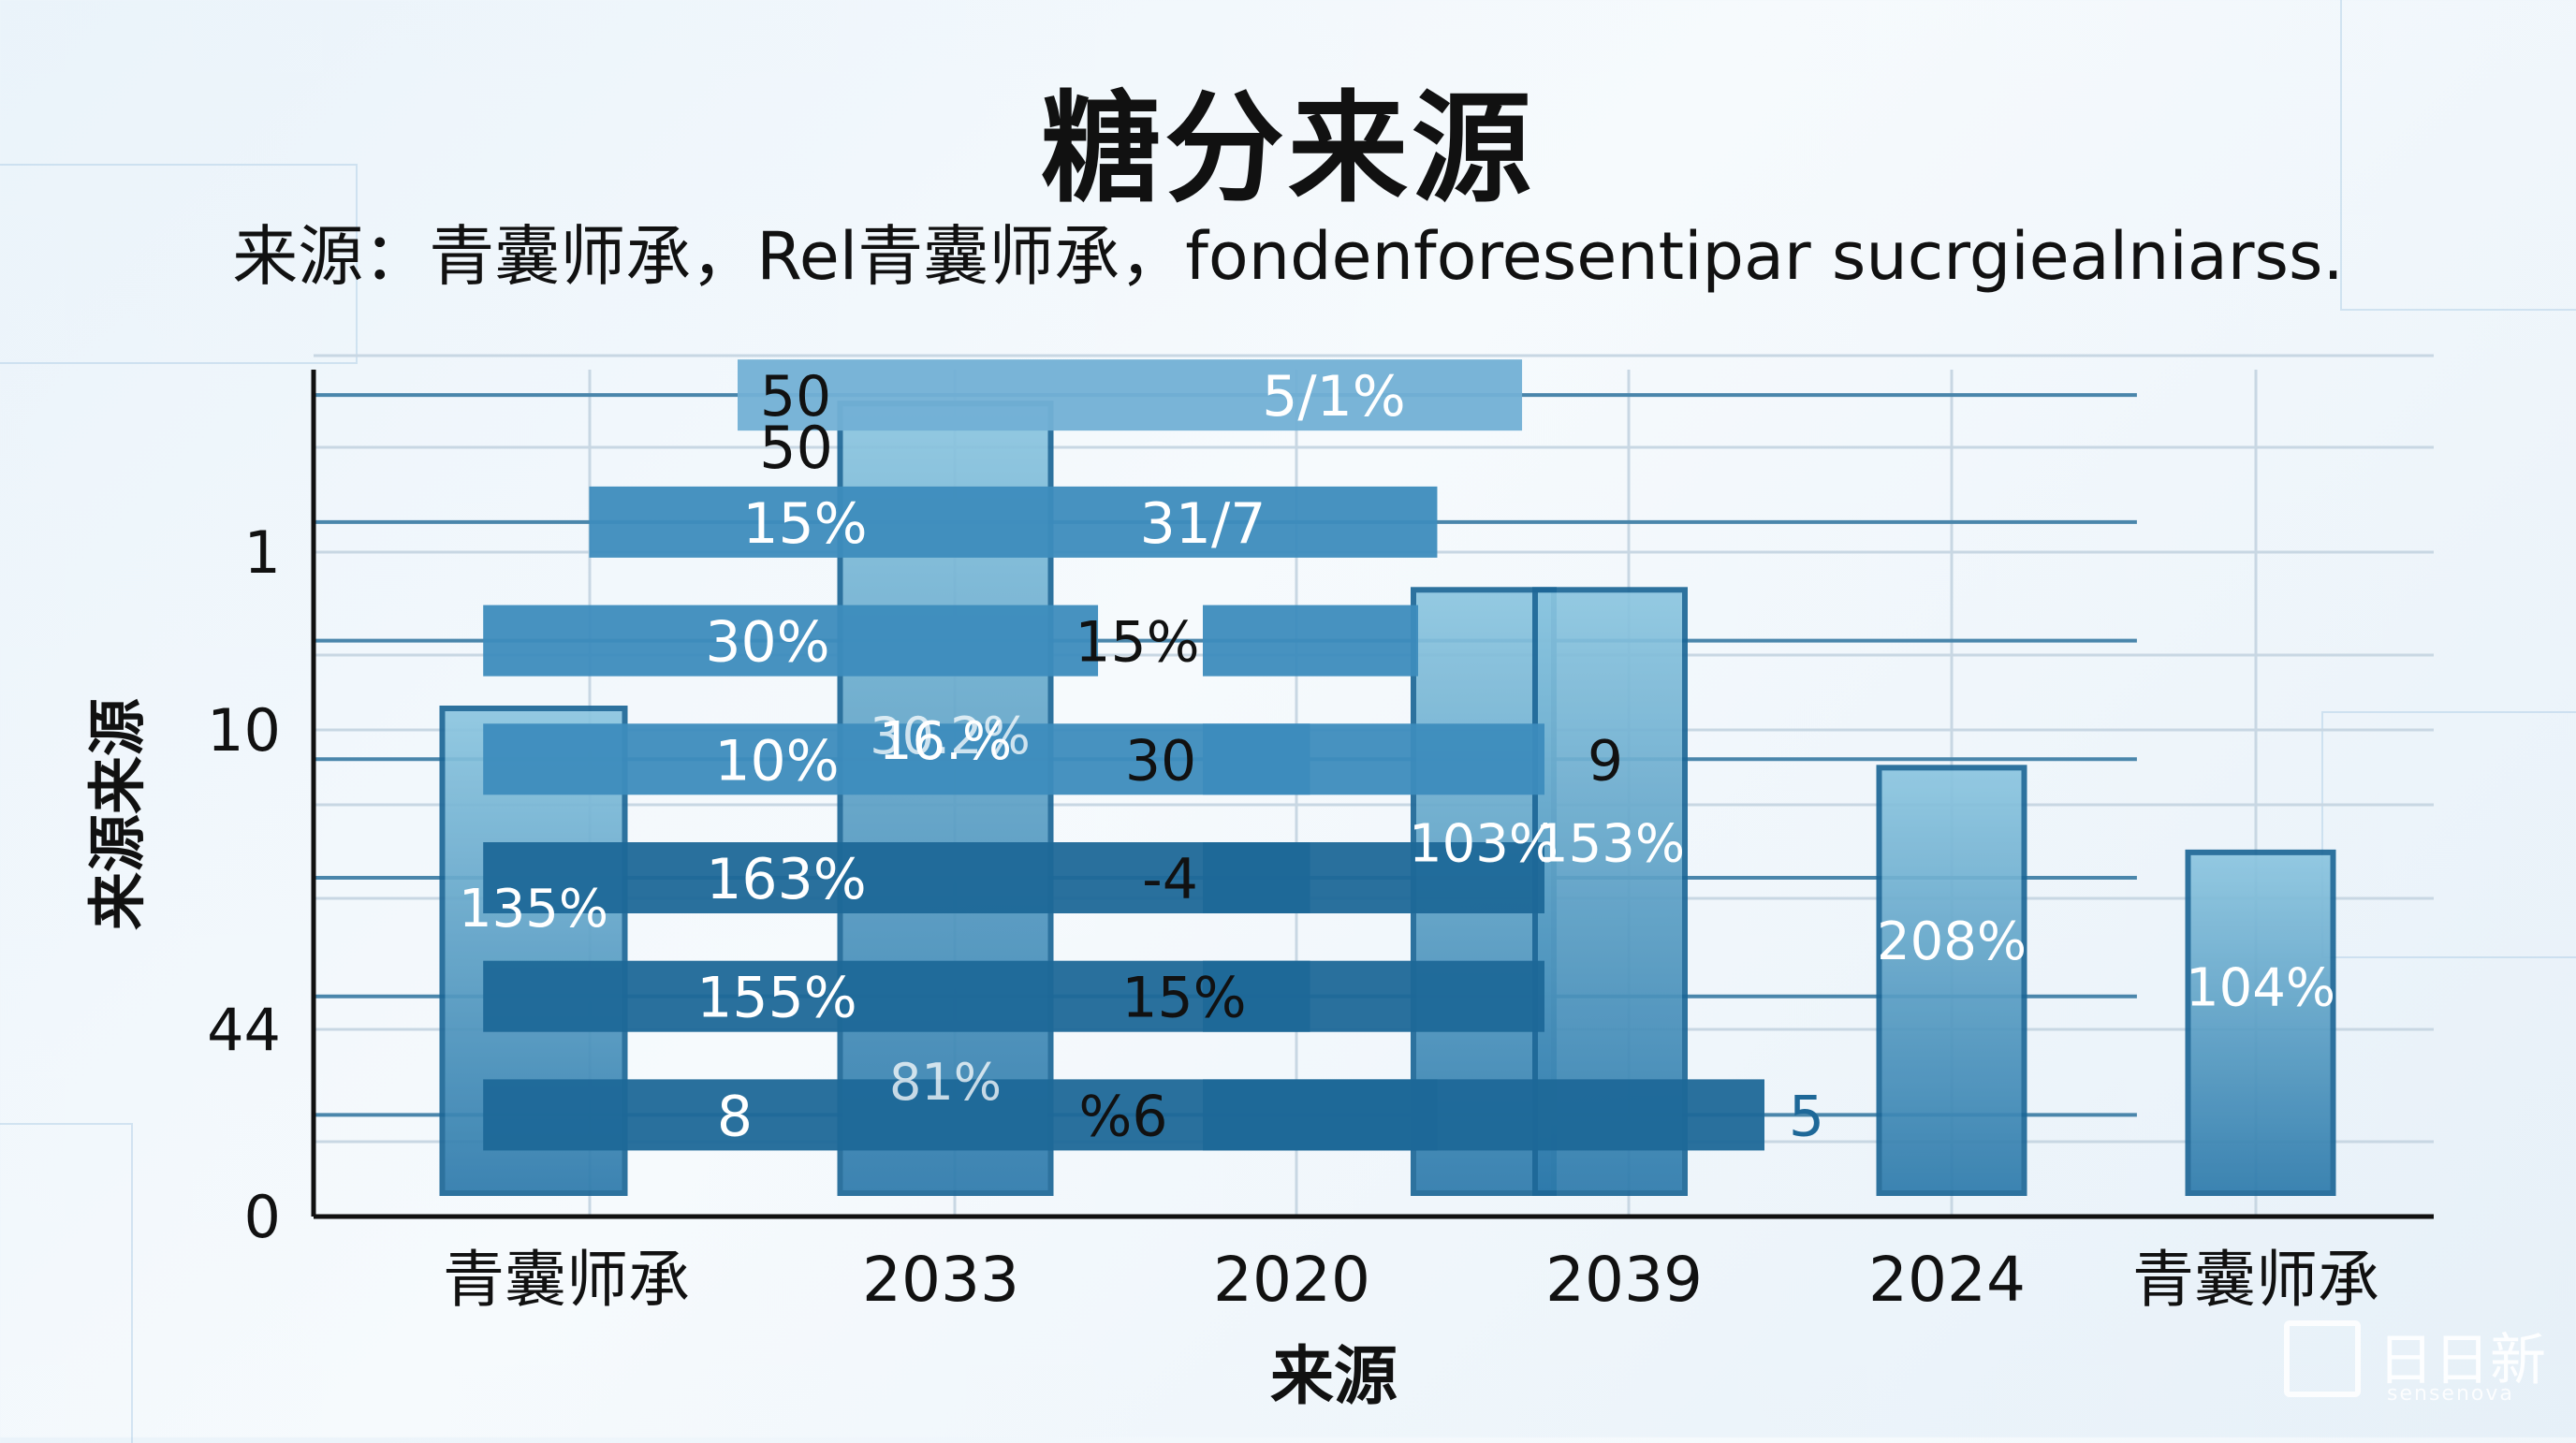 The height and width of the screenshot is (1443, 2576). What do you see at coordinates (2462, 1360) in the screenshot?
I see `watermark-text: 日日新` at bounding box center [2462, 1360].